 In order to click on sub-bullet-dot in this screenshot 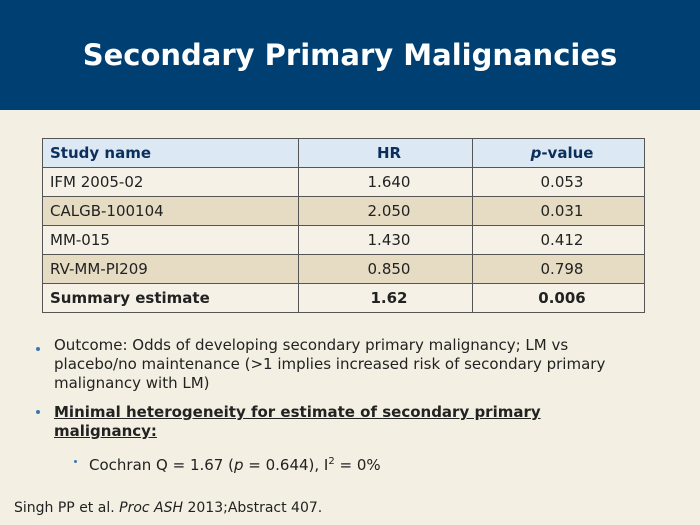, I will do `click(75, 461)`.